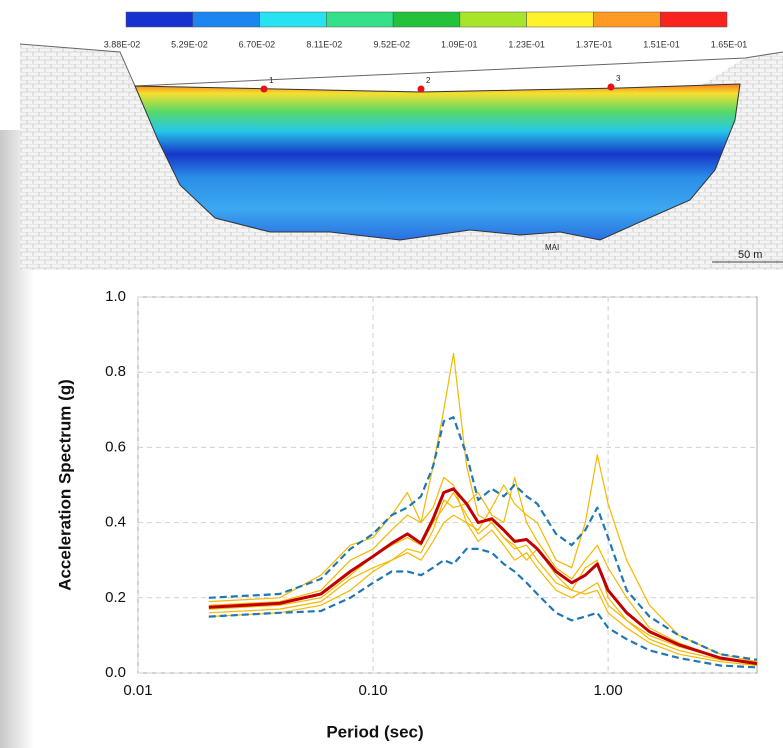 This screenshot has width=783, height=748. Describe the element at coordinates (271, 80) in the screenshot. I see `station-label: 1` at that location.